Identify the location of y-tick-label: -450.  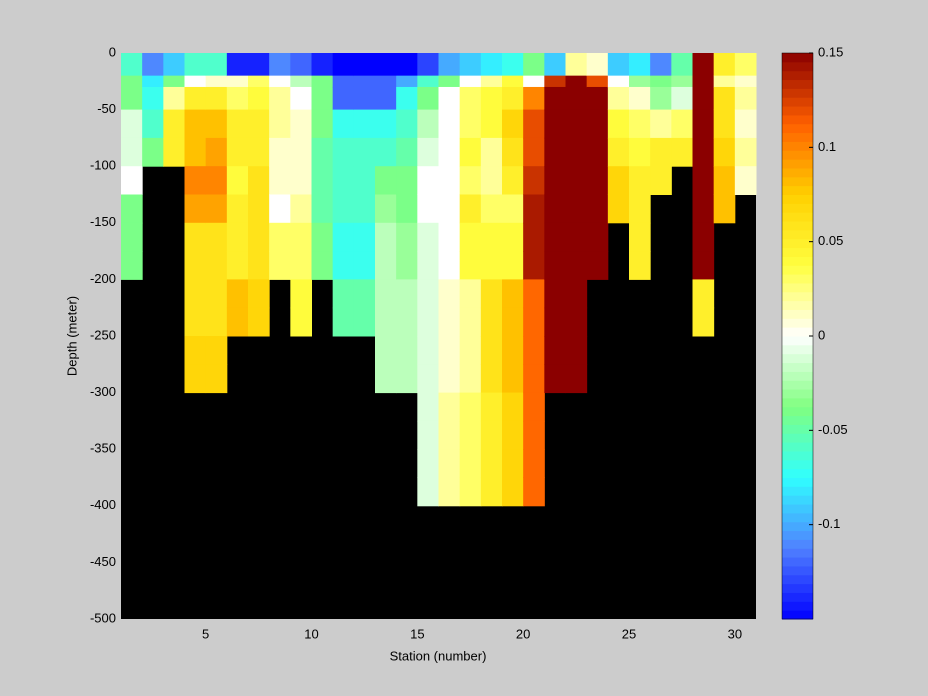
(103, 561).